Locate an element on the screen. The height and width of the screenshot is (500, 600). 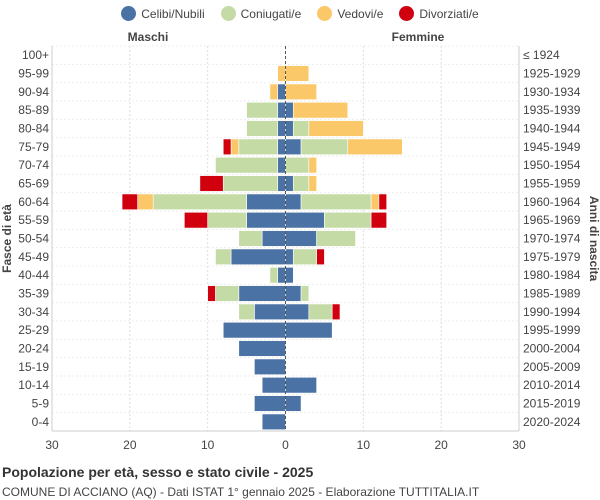
birth-year-label: 1960-1964 is located at coordinates (552, 202).